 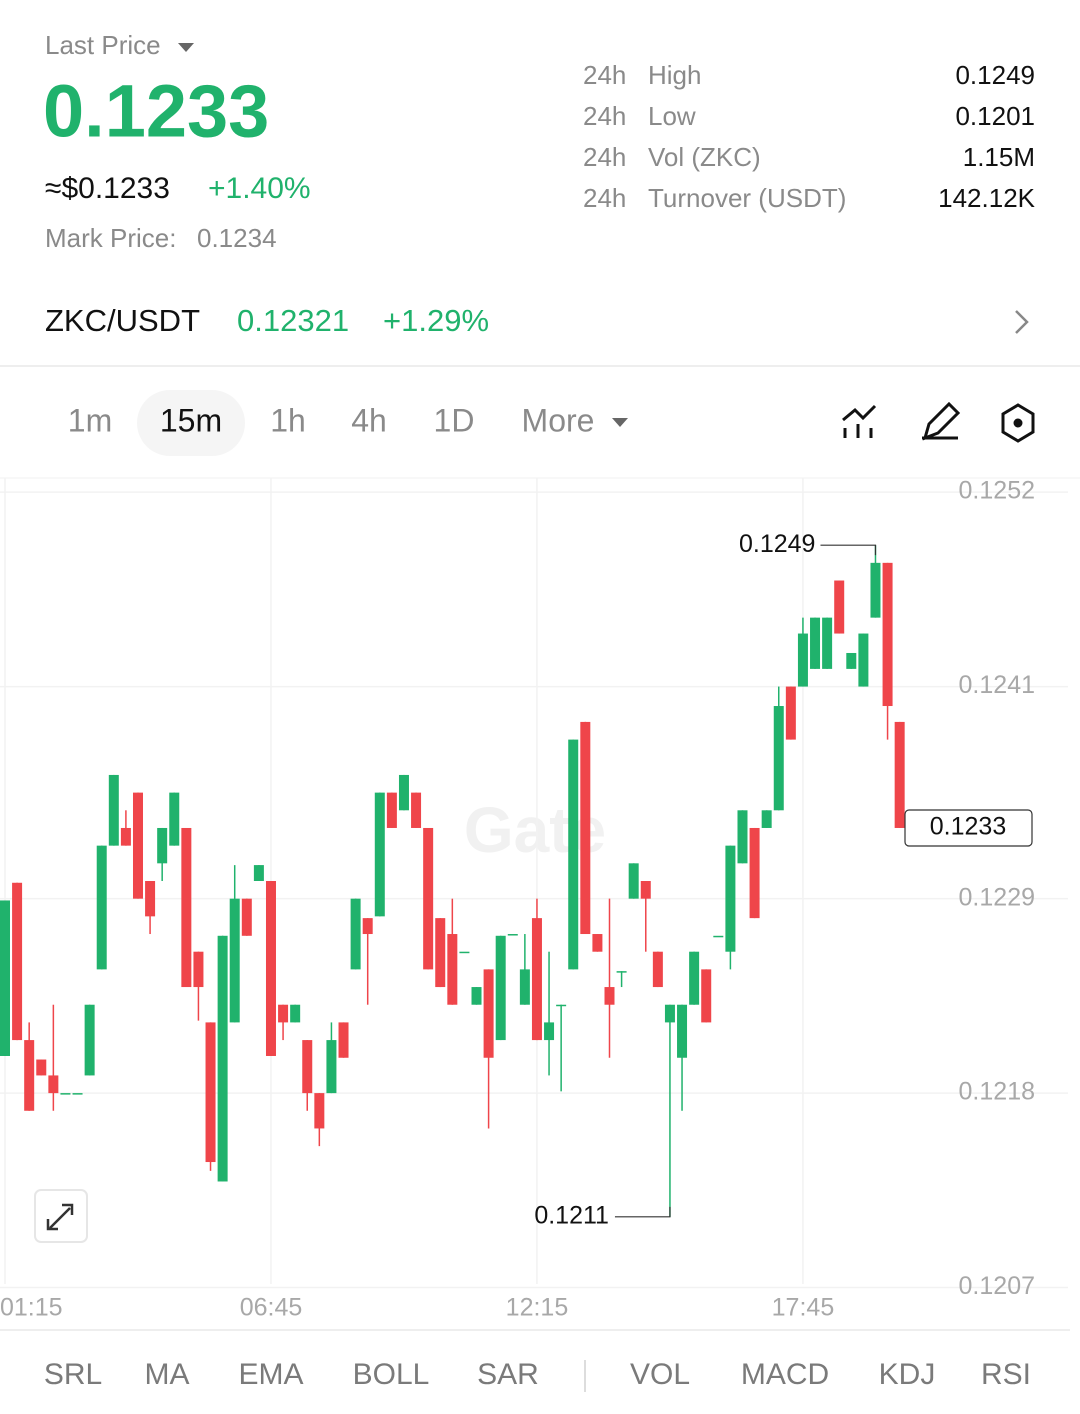 I want to click on last-price-box, so click(x=968, y=828).